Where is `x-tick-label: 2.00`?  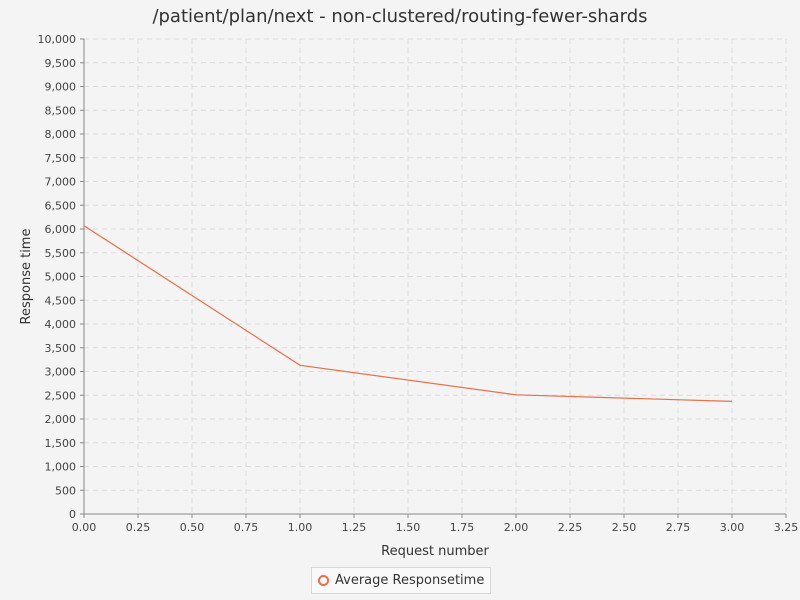
x-tick-label: 2.00 is located at coordinates (516, 527).